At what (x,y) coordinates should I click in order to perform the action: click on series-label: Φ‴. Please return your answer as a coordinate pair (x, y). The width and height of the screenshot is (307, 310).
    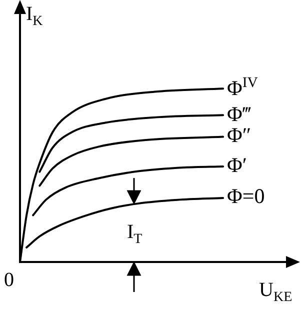
    Looking at the image, I should click on (239, 114).